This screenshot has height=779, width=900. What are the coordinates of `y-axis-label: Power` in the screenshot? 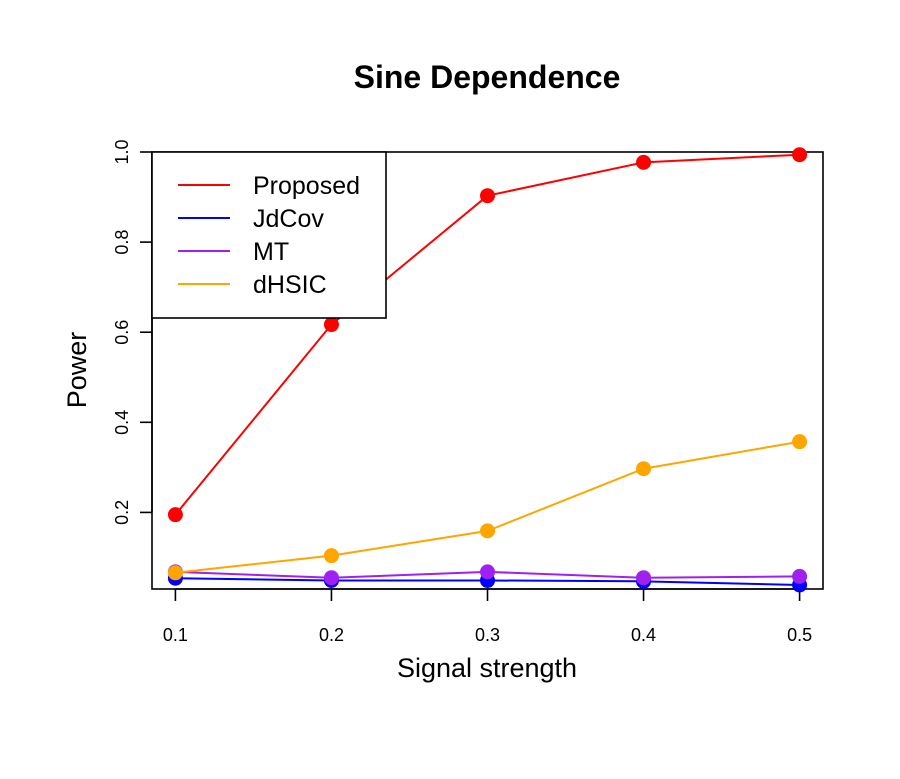 It's located at (77, 370).